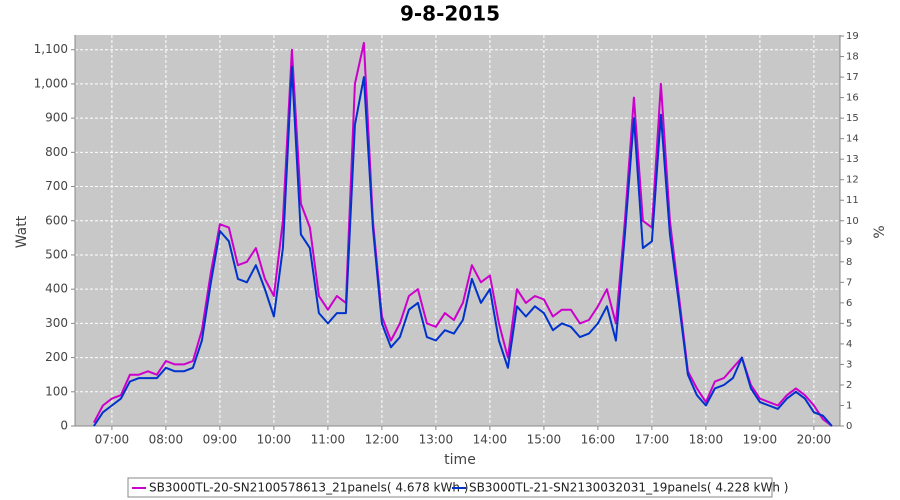 This screenshot has height=500, width=900. I want to click on x-tick-label: 13:00, so click(436, 440).